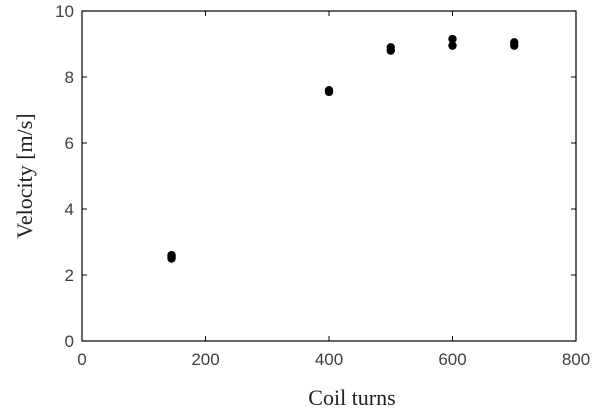 This screenshot has width=612, height=414. What do you see at coordinates (24, 175) in the screenshot?
I see `y-axis-title: Velocity [m/s]` at bounding box center [24, 175].